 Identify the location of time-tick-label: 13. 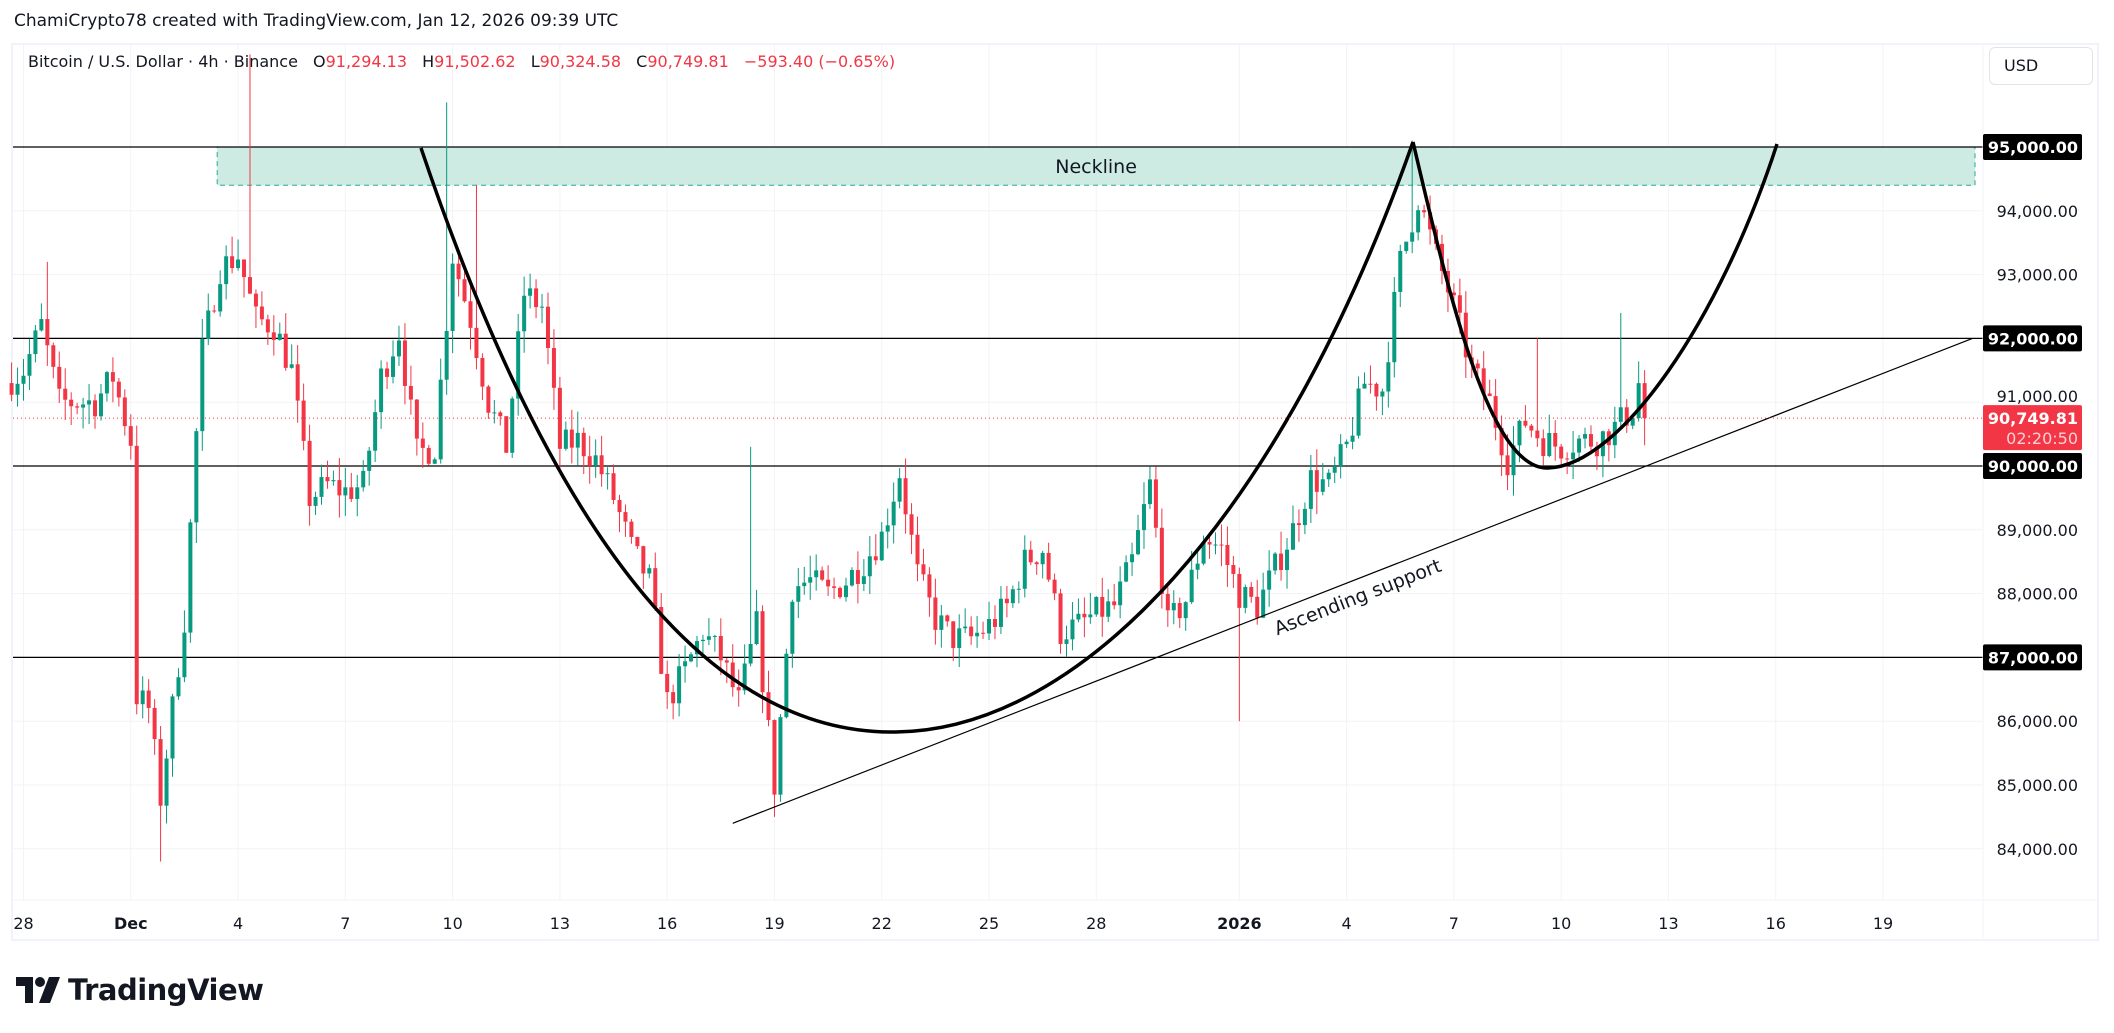
(560, 923).